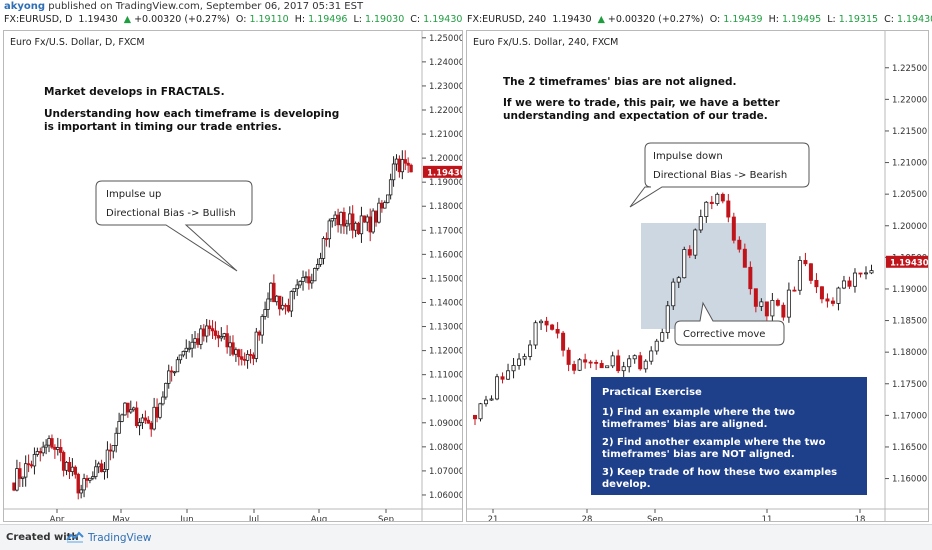  I want to click on callout-impulse-up: Impulse up Directional Bias -> Bullish, so click(174, 226).